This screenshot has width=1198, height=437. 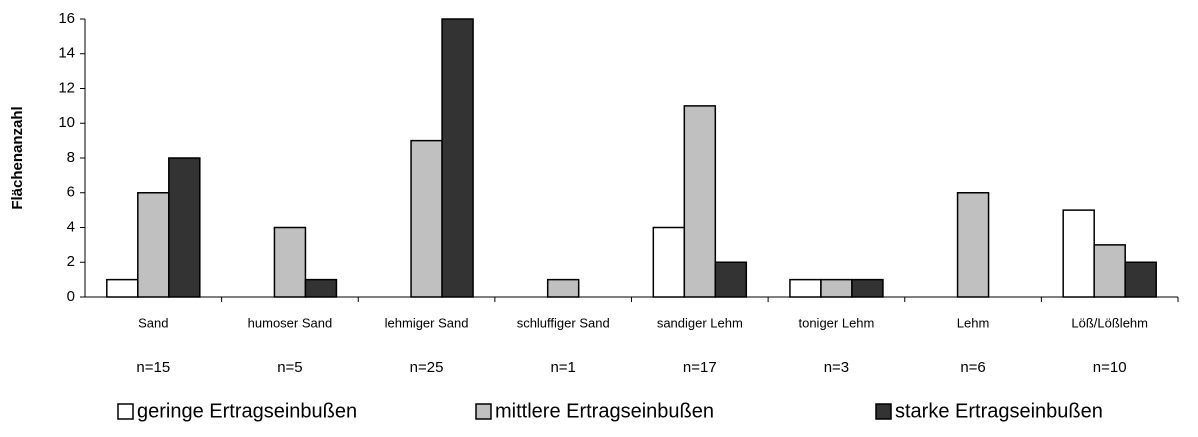 I want to click on y-tick-label: 6, so click(x=71, y=192).